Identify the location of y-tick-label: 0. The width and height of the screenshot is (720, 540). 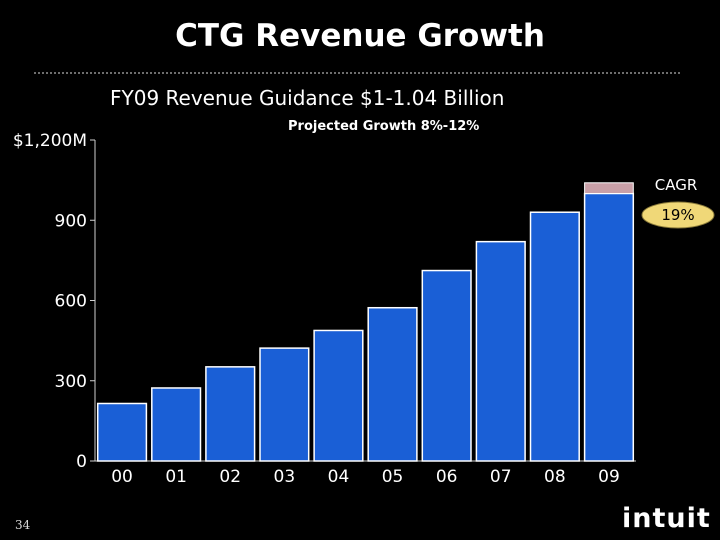
(81, 462).